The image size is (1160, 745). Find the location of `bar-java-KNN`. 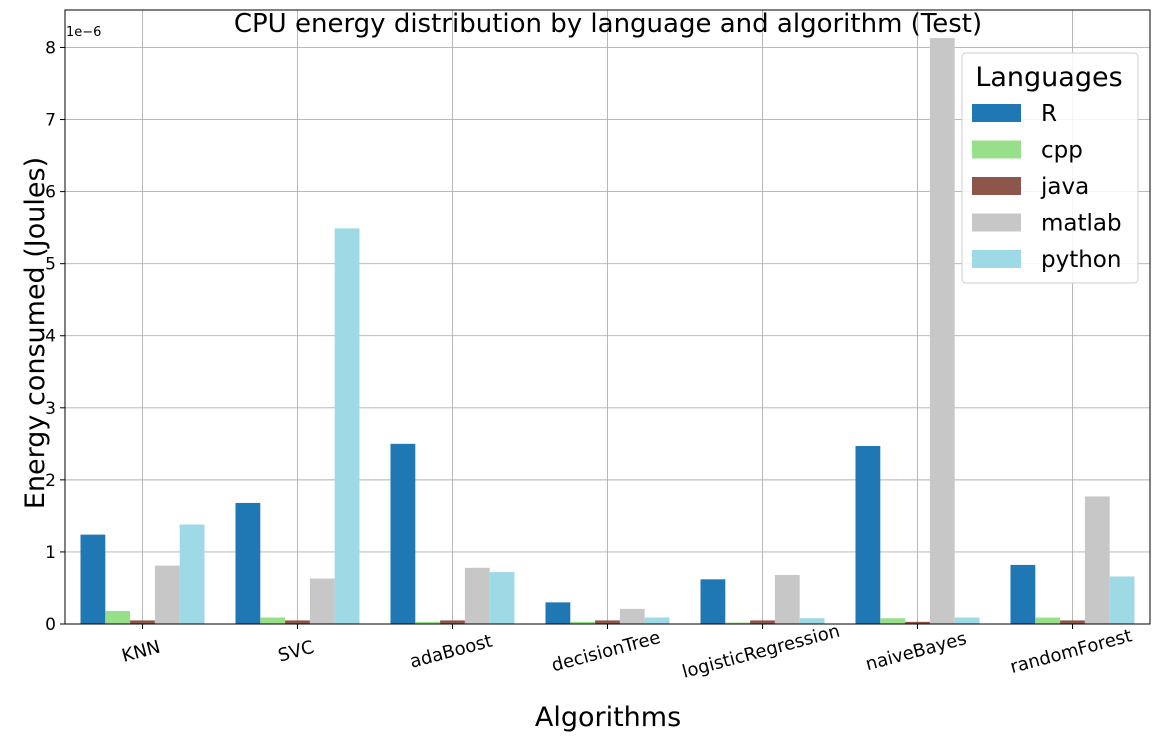

bar-java-KNN is located at coordinates (142, 622).